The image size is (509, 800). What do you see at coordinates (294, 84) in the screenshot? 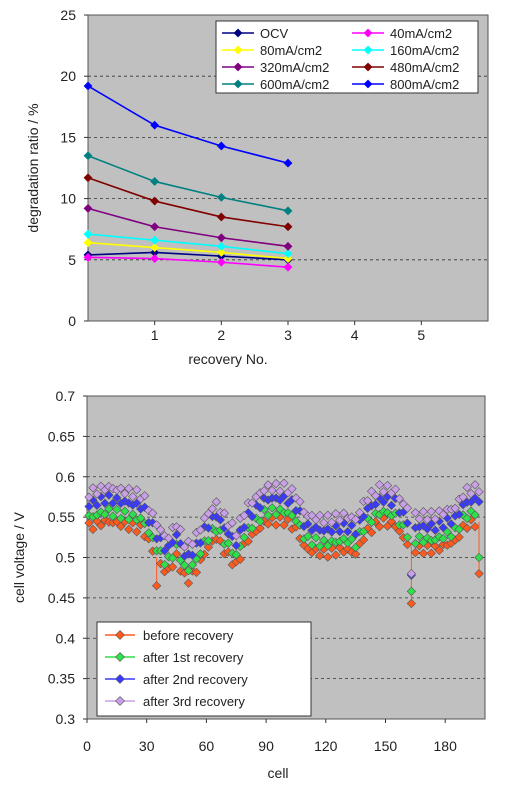
I see `legend-label: 600mA/cm2` at bounding box center [294, 84].